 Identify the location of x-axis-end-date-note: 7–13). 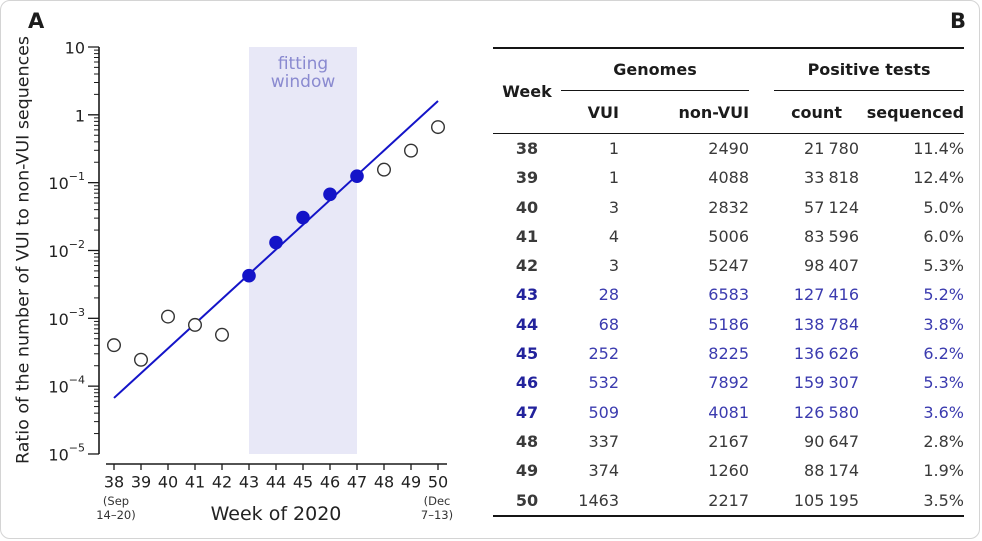
(437, 515).